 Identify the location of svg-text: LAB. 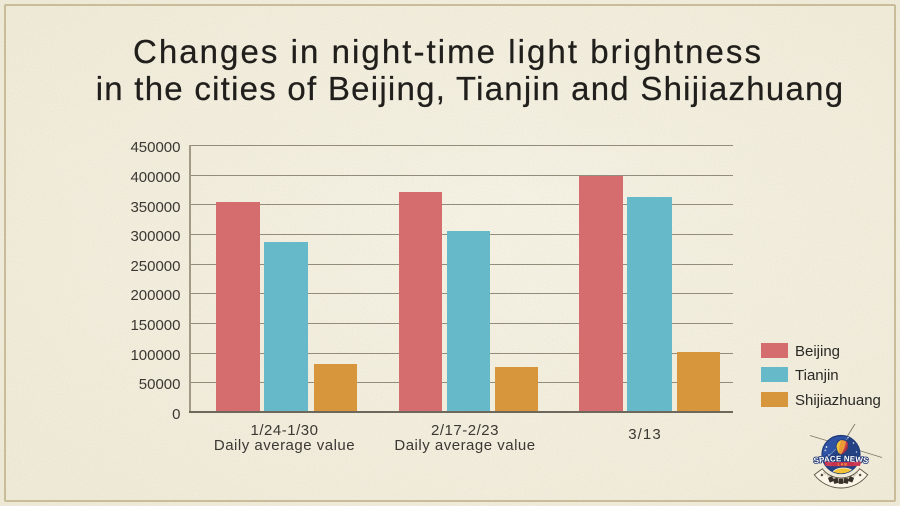
(843, 464).